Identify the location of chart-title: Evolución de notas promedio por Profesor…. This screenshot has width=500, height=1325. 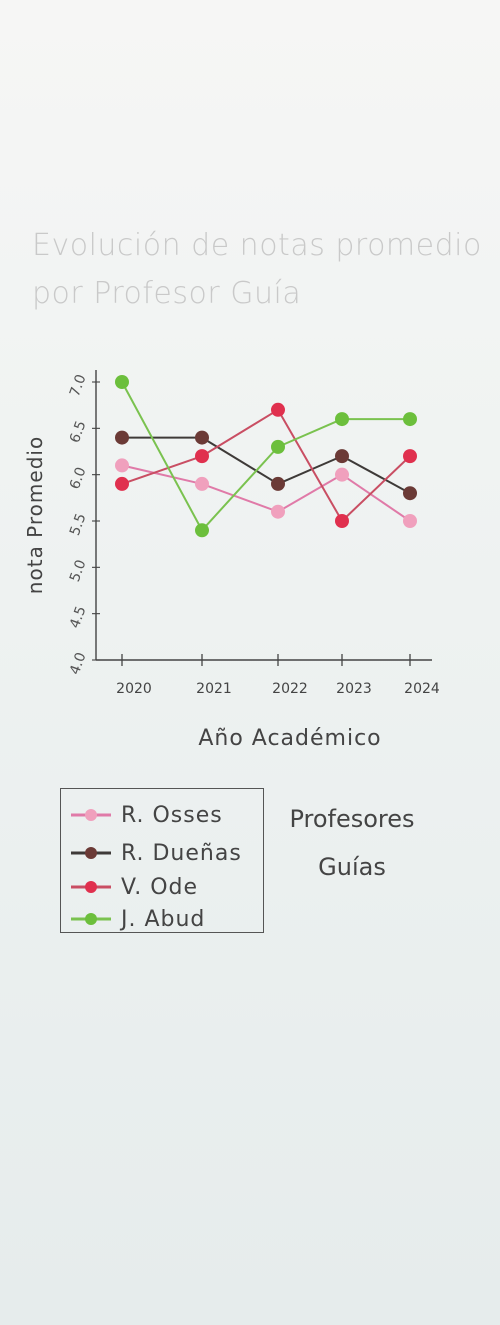
(257, 270).